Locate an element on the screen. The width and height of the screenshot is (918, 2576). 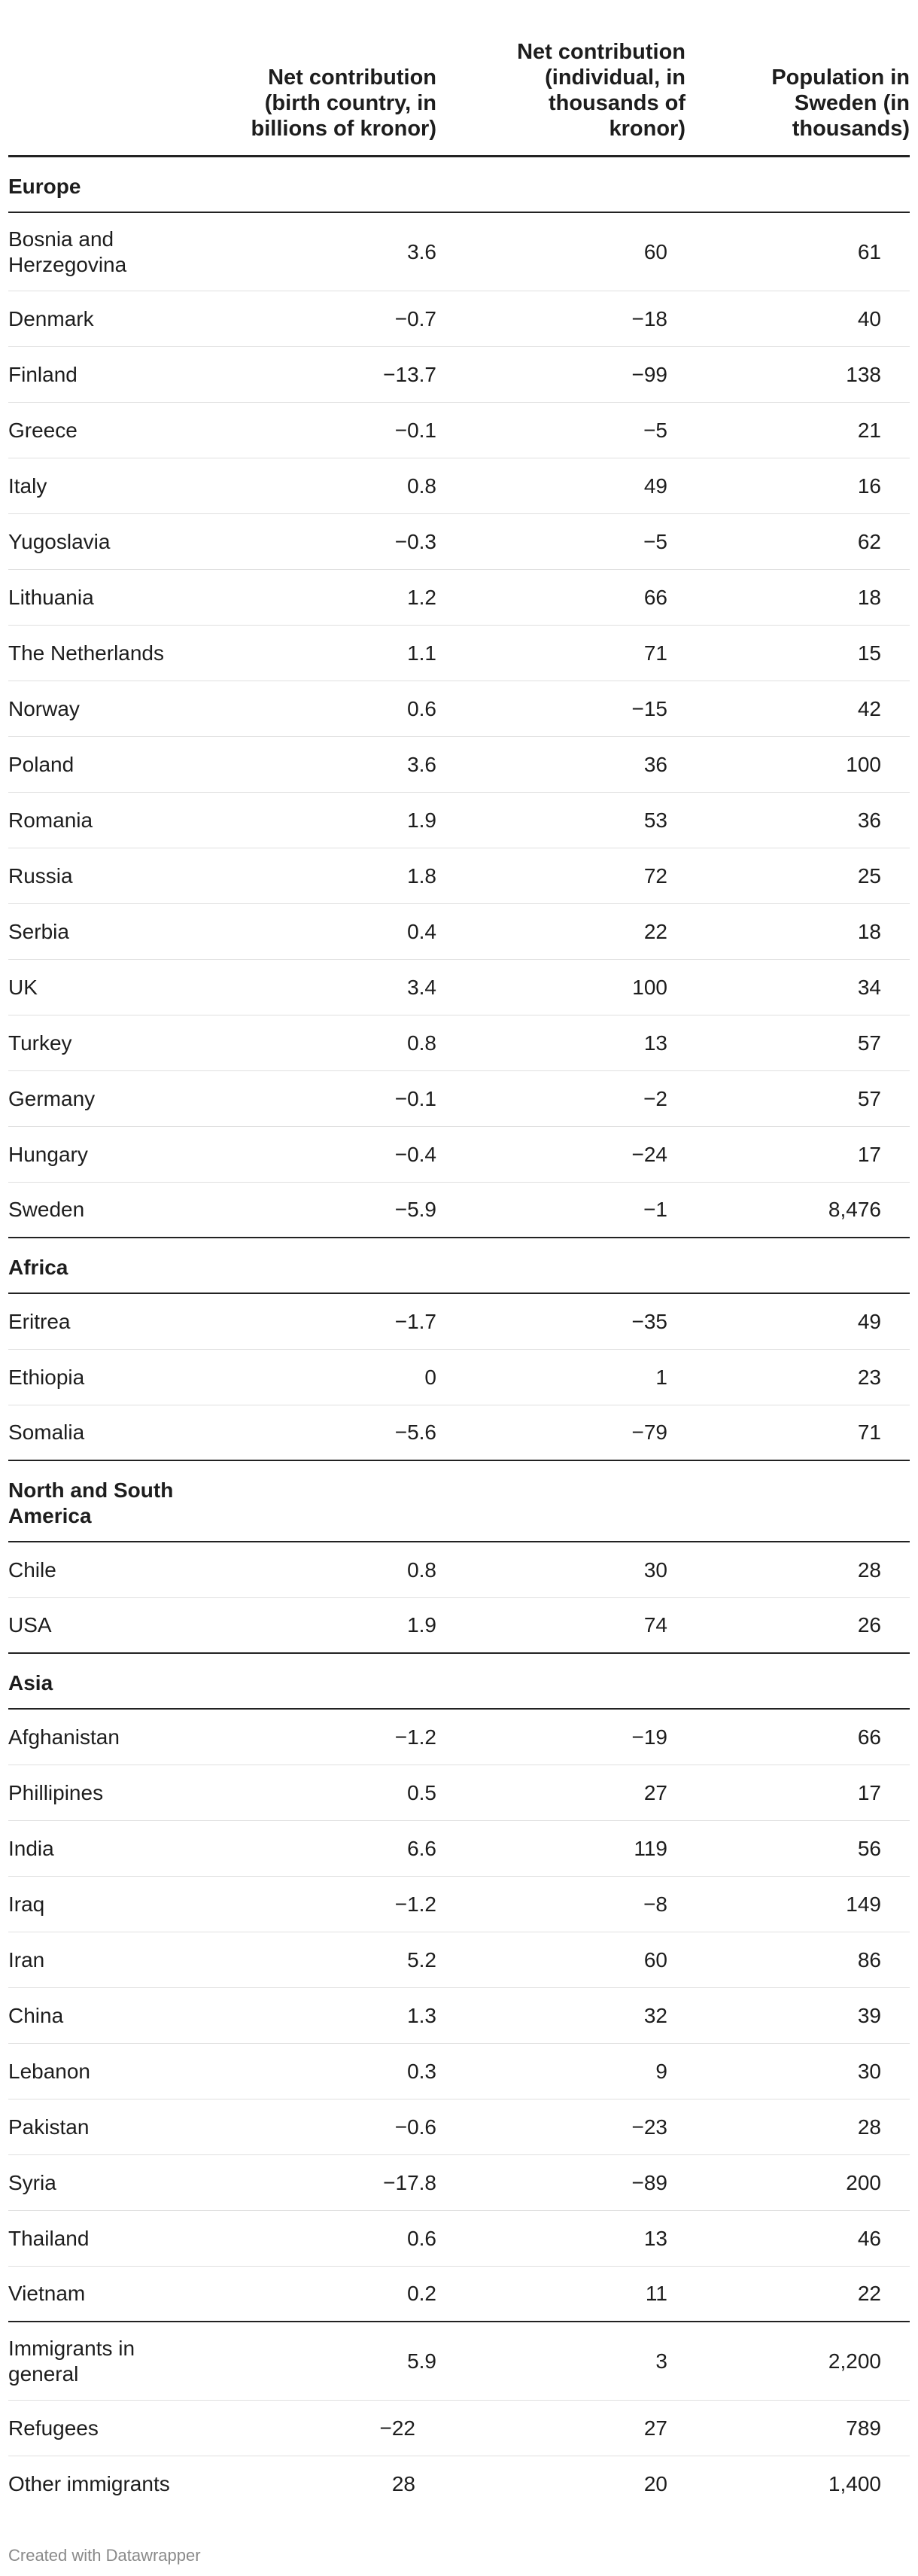
net-individual-cell: −19 is located at coordinates (649, 1737).